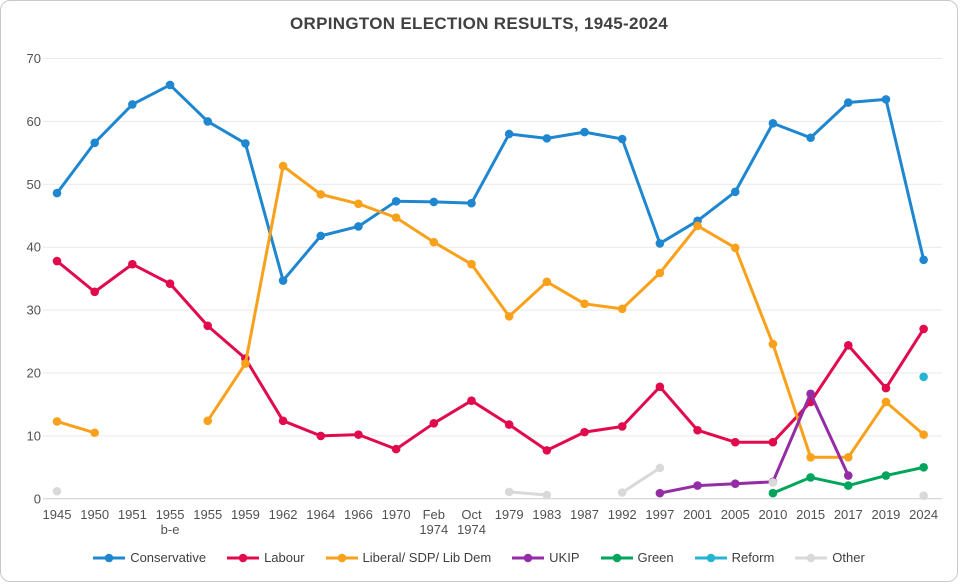 The height and width of the screenshot is (584, 960). Describe the element at coordinates (245, 514) in the screenshot. I see `x-tick-label: 1959` at that location.